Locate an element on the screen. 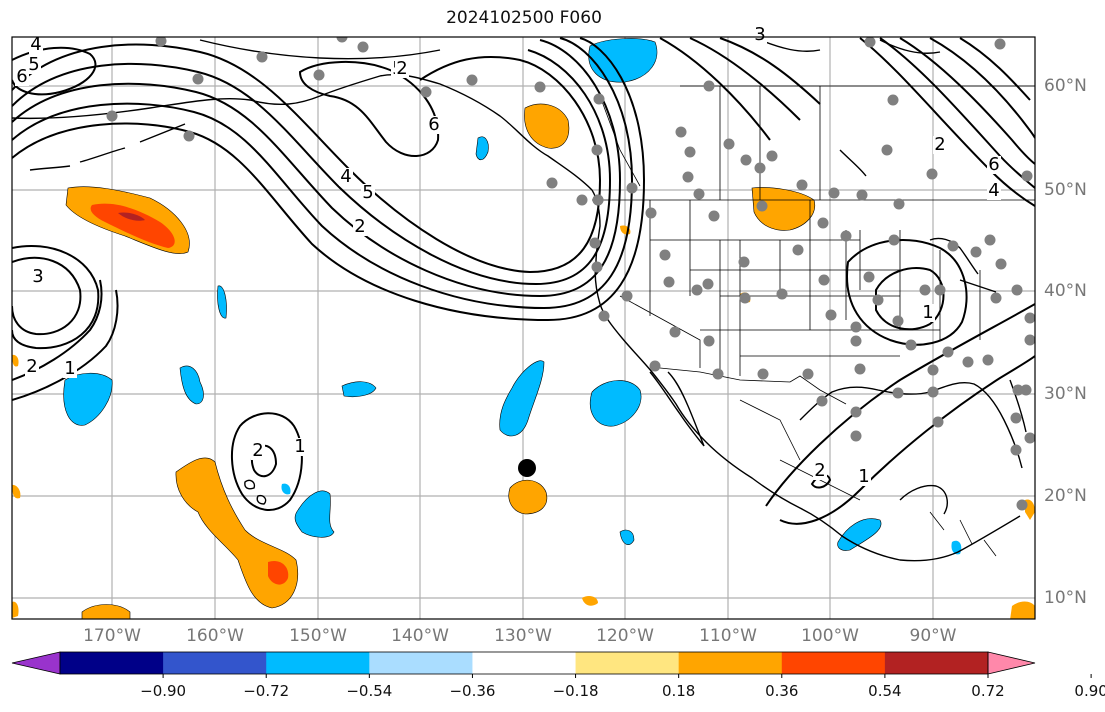  latitude-label: 60°N is located at coordinates (1065, 86).